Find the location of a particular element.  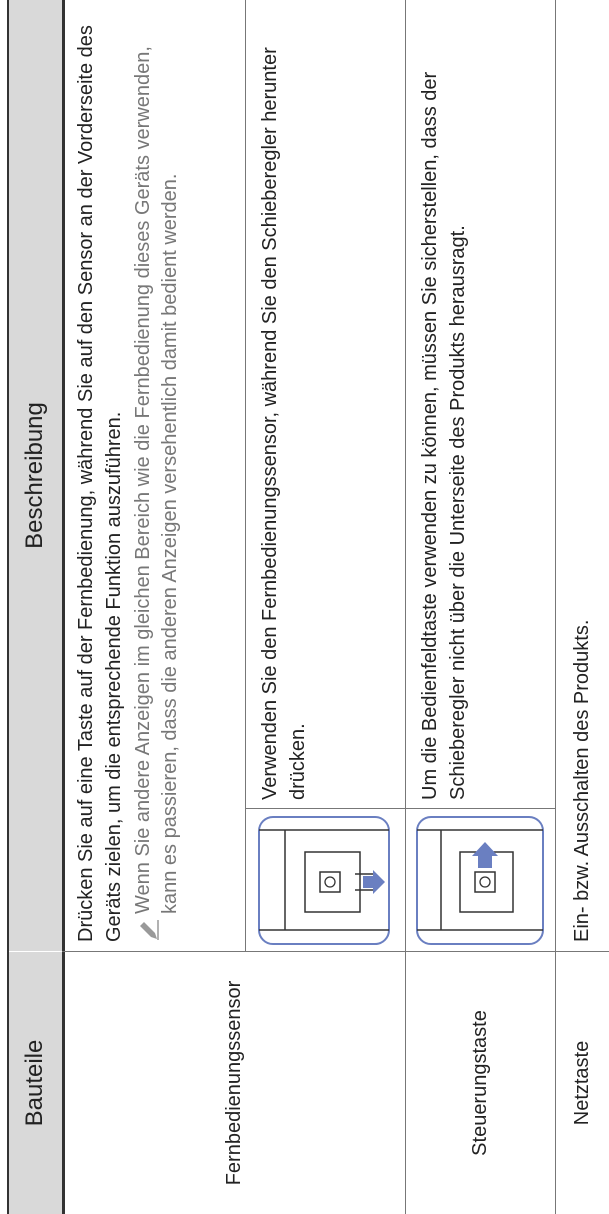

part-label: Fernbedienungssensor is located at coordinates (233, 1083).